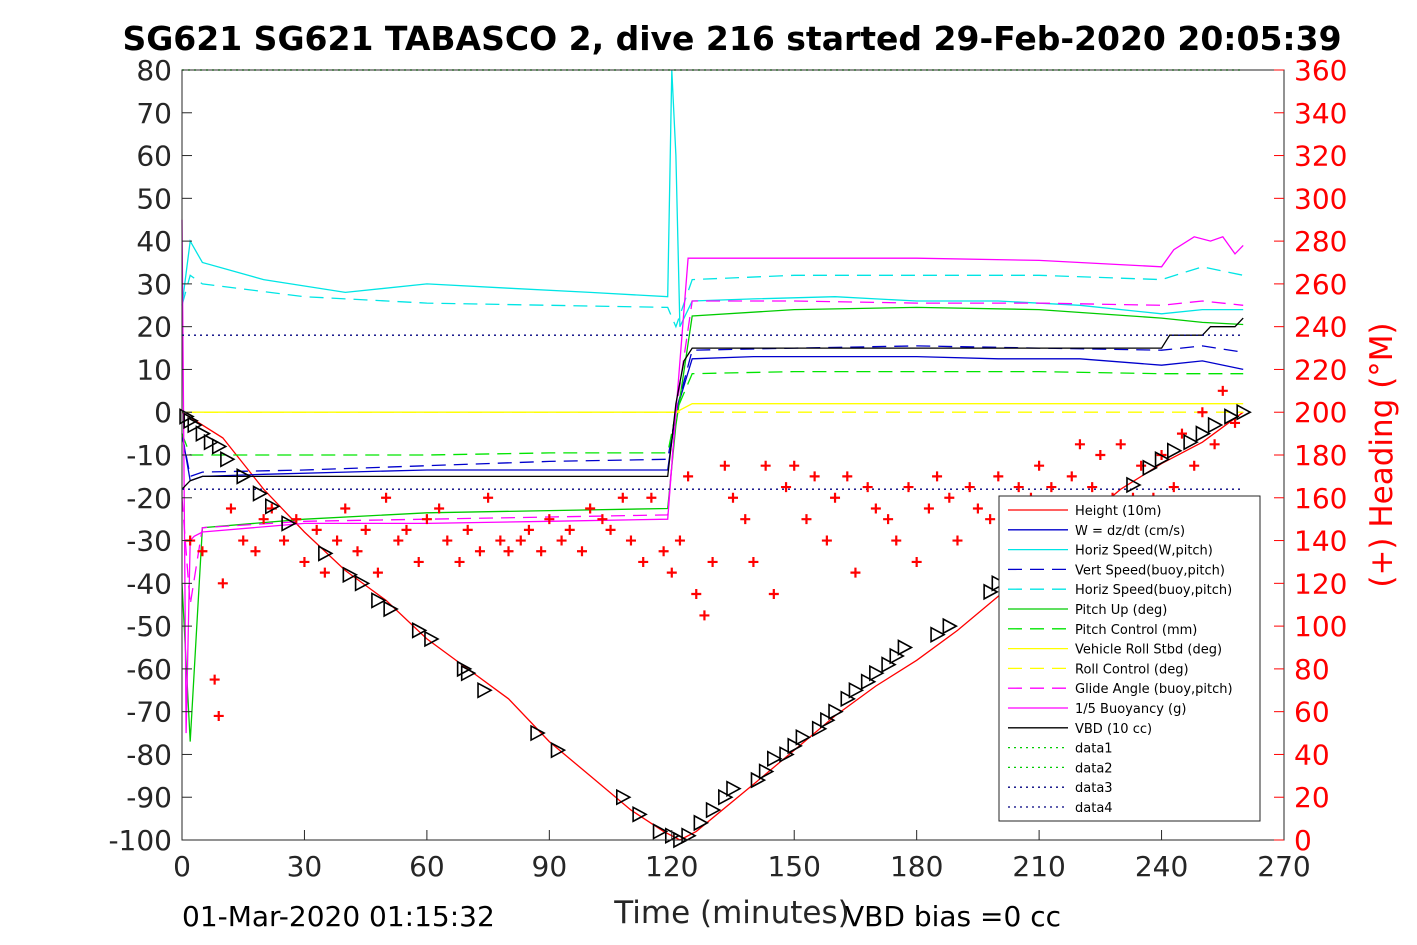 This screenshot has width=1417, height=945. I want to click on y-right-tick-label: 40, so click(1312, 754).